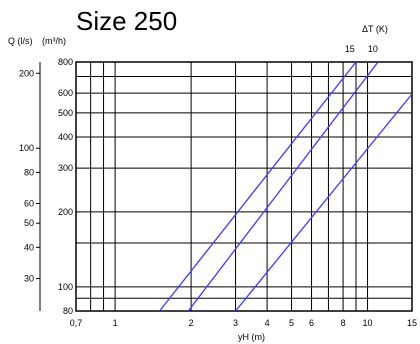  I want to click on m3h-tick-label: 600, so click(65, 93).